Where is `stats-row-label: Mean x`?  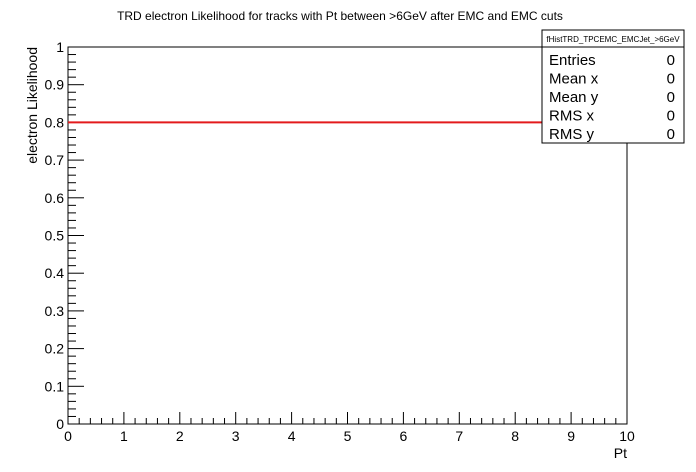
stats-row-label: Mean x is located at coordinates (574, 79).